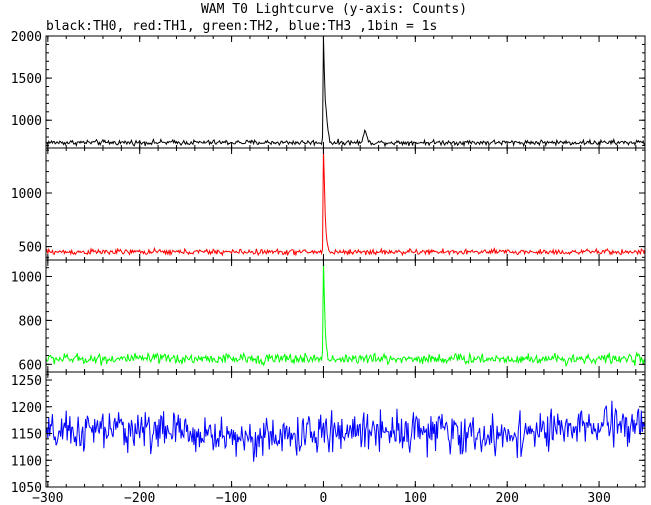  What do you see at coordinates (415, 498) in the screenshot?
I see `x-tick-label: 100` at bounding box center [415, 498].